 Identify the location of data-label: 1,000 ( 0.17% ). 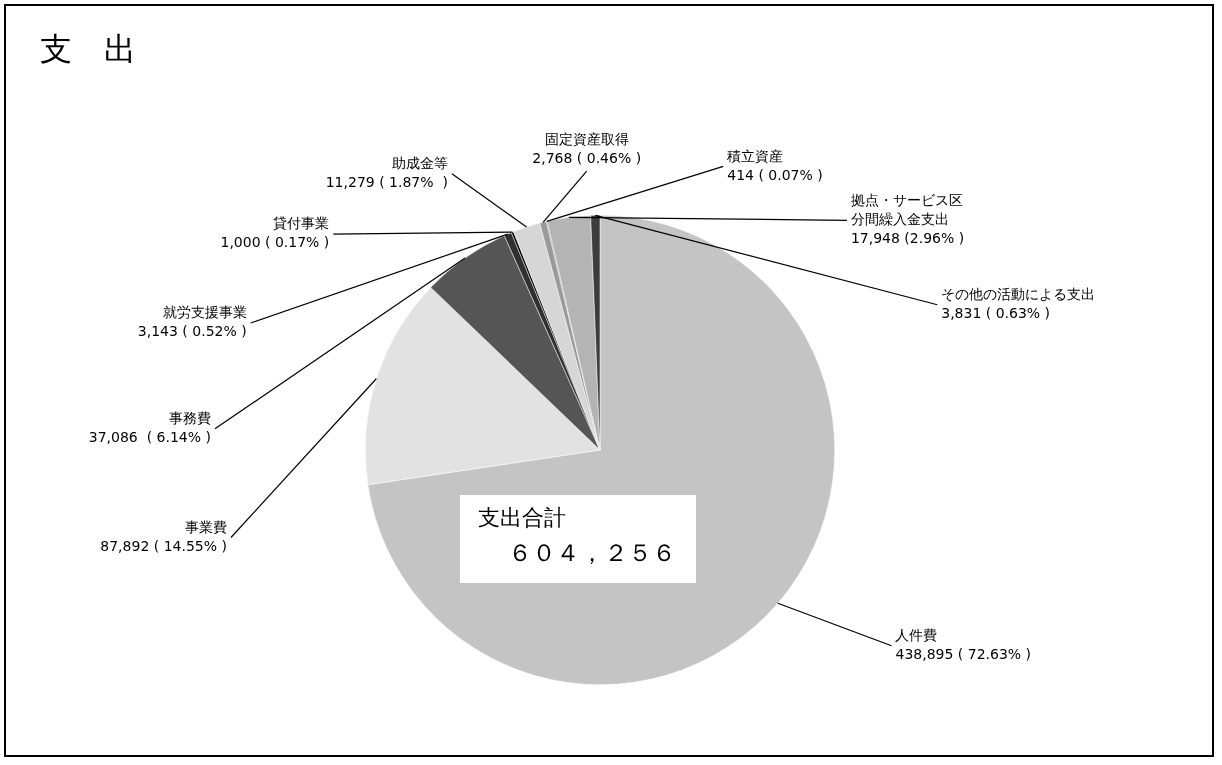
(275, 242).